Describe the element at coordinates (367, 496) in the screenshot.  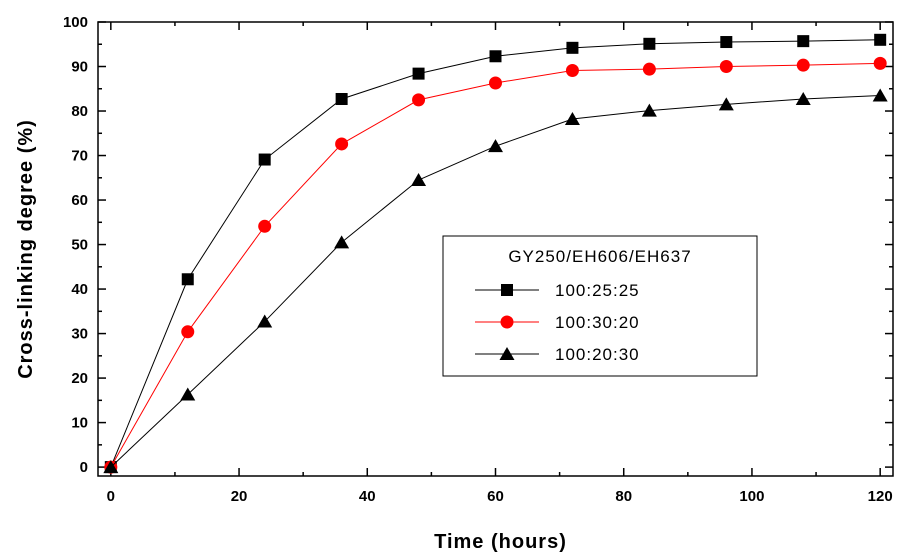
I see `x-tick-label: 40` at that location.